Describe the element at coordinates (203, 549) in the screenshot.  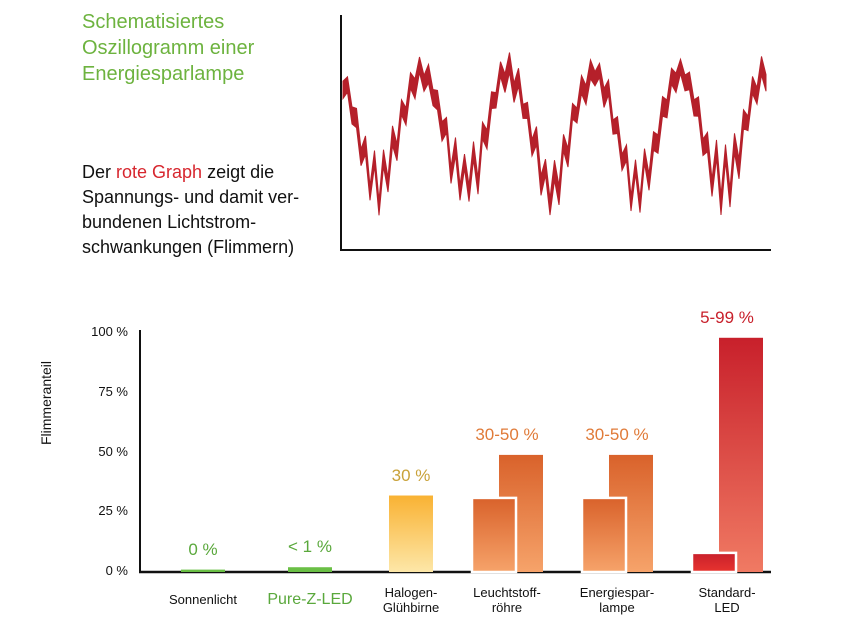
I see `data-label: 0 %` at that location.